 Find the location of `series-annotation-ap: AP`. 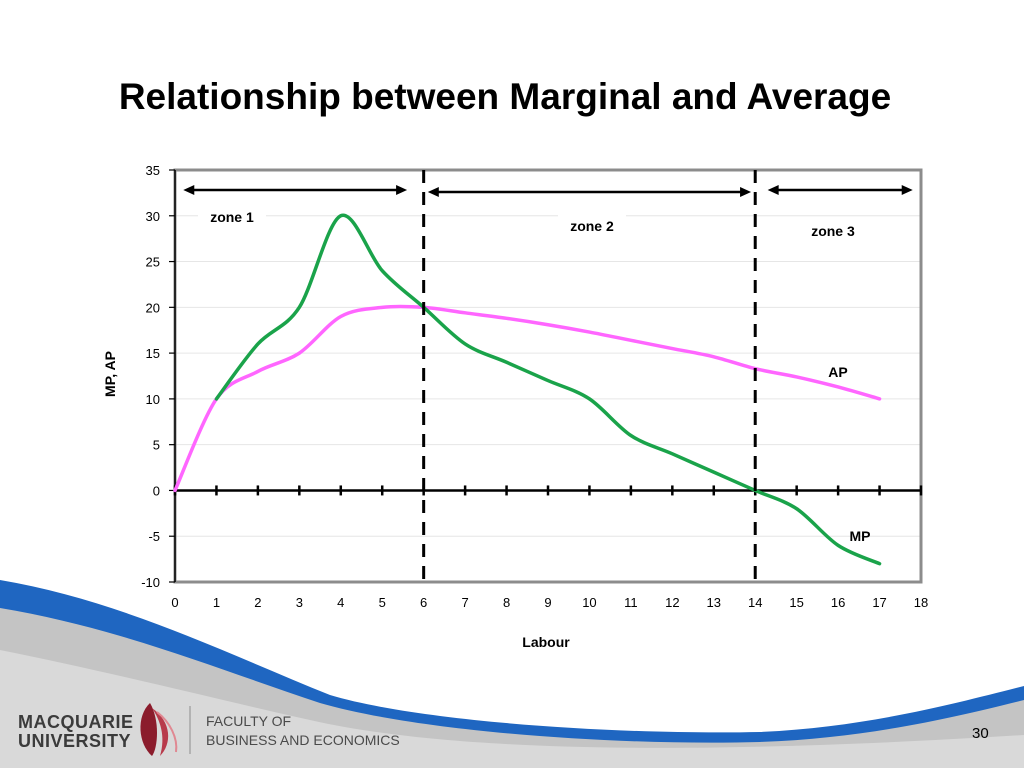

series-annotation-ap: AP is located at coordinates (837, 372).